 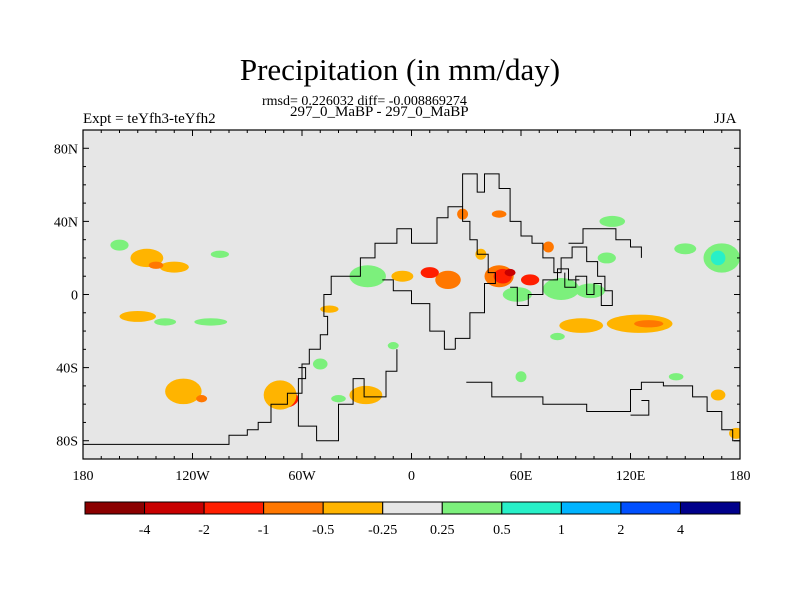 What do you see at coordinates (620, 530) in the screenshot?
I see `colorbar-label: 2` at bounding box center [620, 530].